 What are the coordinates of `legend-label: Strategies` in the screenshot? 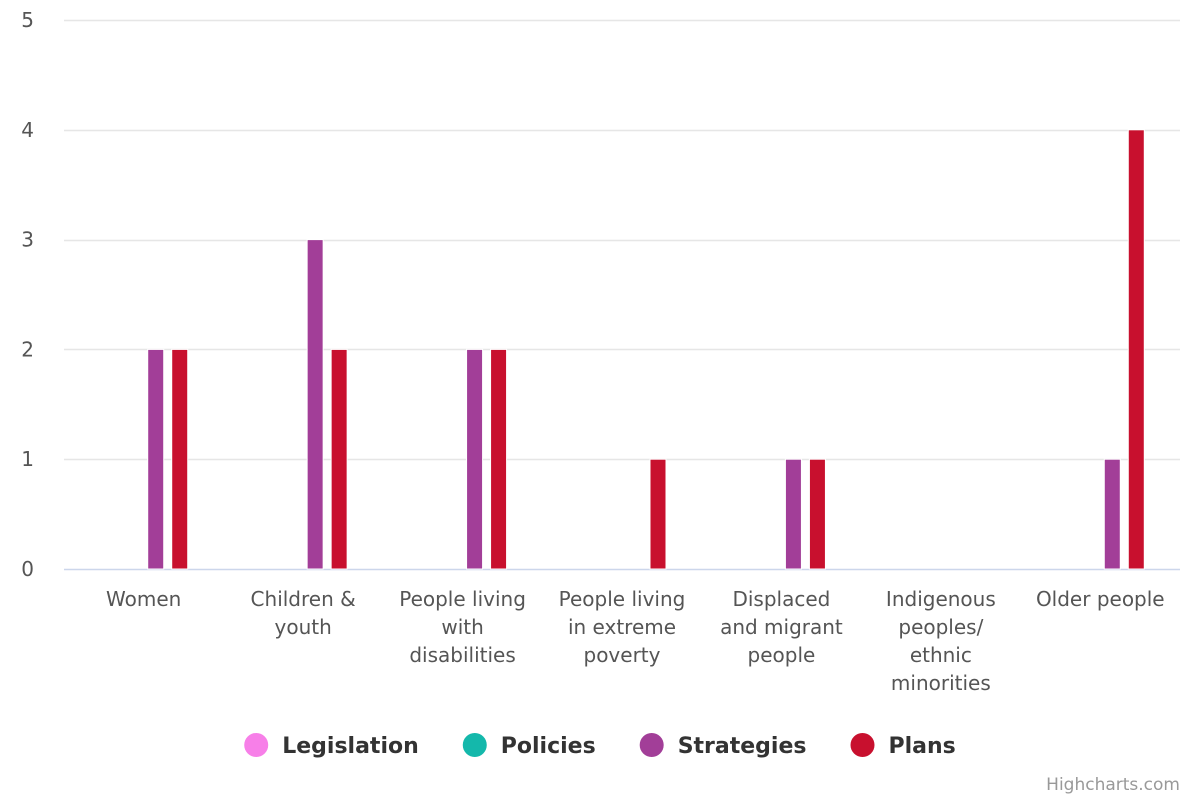 It's located at (742, 746).